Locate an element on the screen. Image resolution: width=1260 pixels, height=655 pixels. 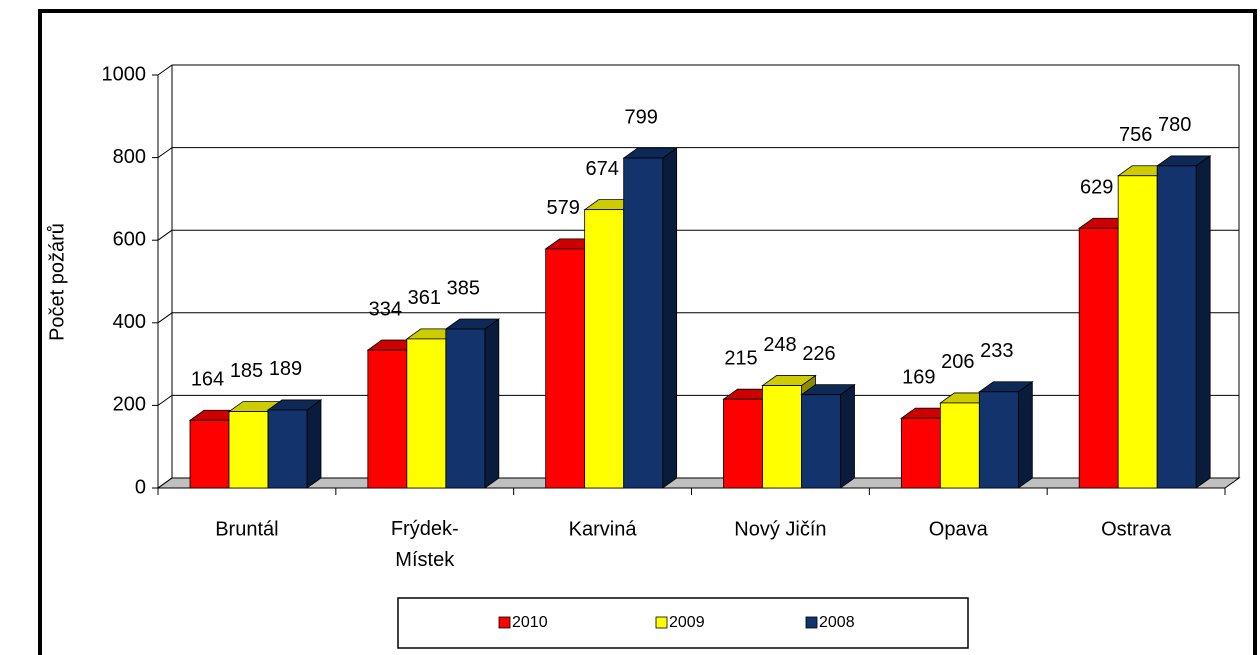
value-label: 334 is located at coordinates (385, 309).